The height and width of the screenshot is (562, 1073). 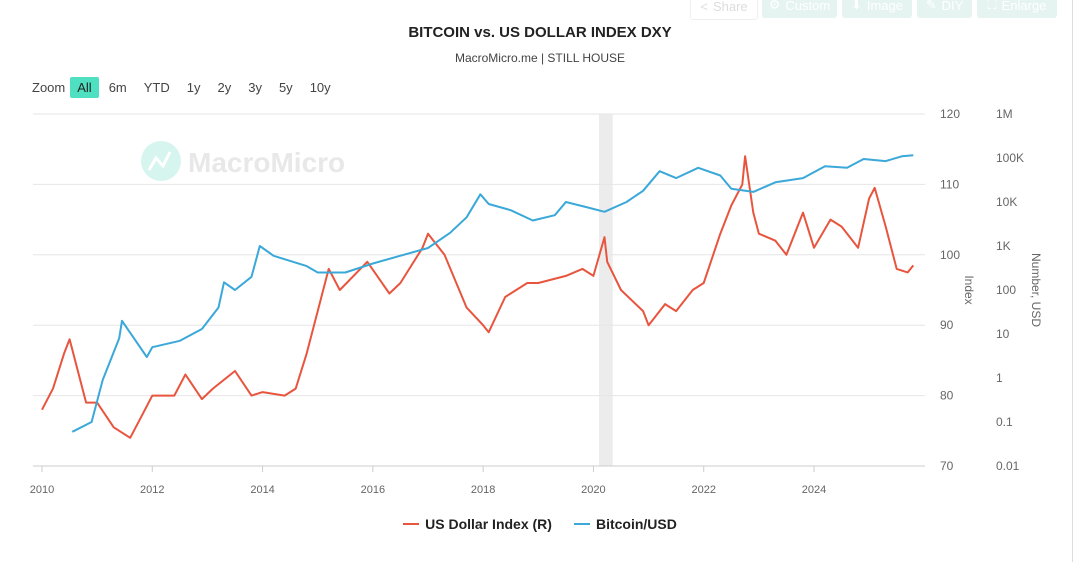 I want to click on x-axis-tick: 2016, so click(x=373, y=490).